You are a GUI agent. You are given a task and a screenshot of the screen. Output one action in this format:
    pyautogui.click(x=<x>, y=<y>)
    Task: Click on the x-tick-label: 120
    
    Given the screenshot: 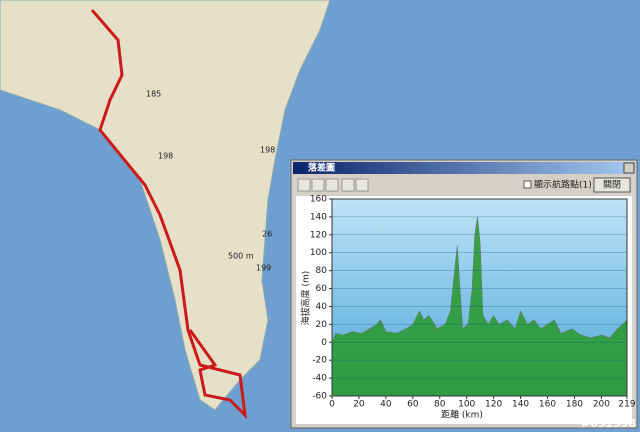 What is the action you would take?
    pyautogui.click(x=493, y=405)
    